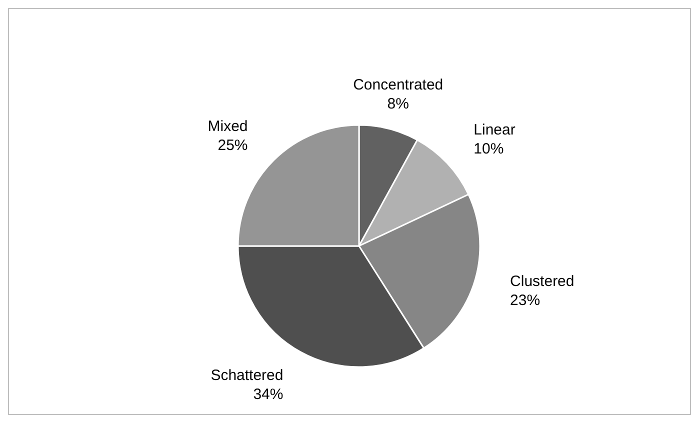 Image resolution: width=699 pixels, height=423 pixels. What do you see at coordinates (495, 129) in the screenshot?
I see `slice-label: Linear` at bounding box center [495, 129].